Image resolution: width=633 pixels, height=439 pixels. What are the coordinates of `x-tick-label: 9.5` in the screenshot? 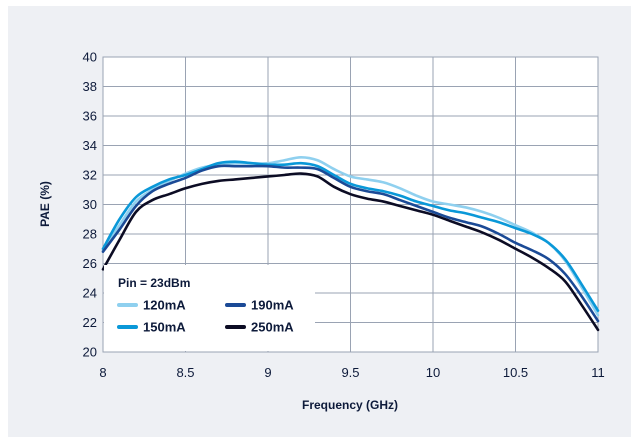 It's located at (350, 372).